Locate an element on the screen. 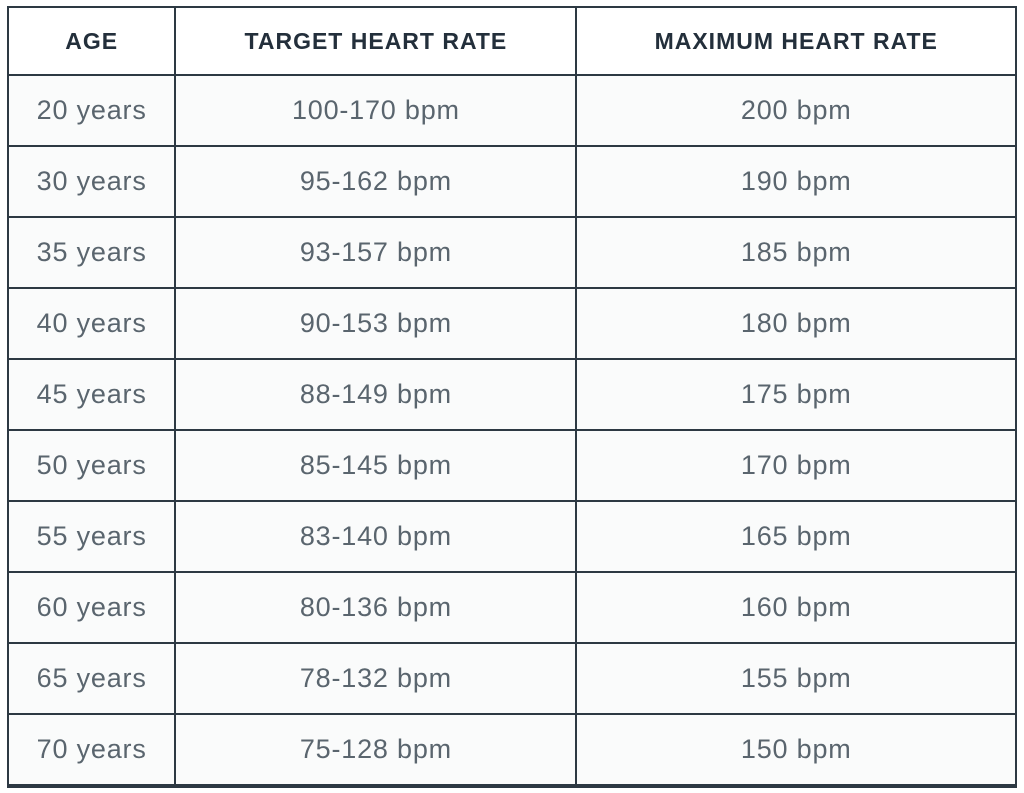 This screenshot has width=1024, height=793. table-row: 60 years 80-136 bpm 160 bpm is located at coordinates (511, 607).